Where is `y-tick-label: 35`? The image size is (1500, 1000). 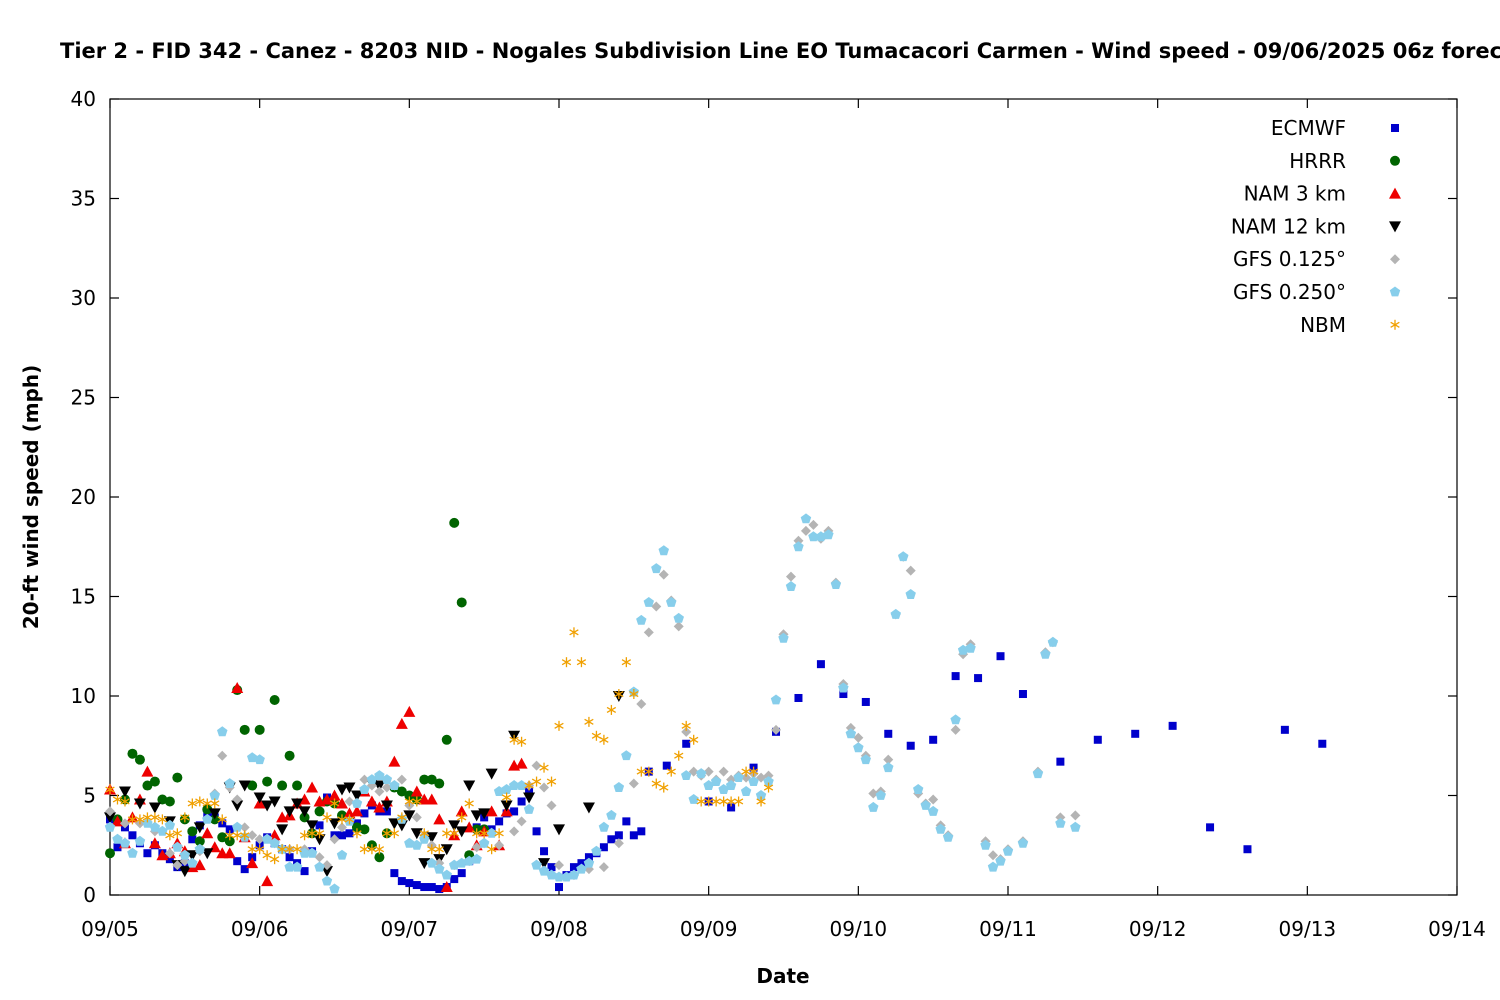
y-tick-label: 35 is located at coordinates (83, 199).